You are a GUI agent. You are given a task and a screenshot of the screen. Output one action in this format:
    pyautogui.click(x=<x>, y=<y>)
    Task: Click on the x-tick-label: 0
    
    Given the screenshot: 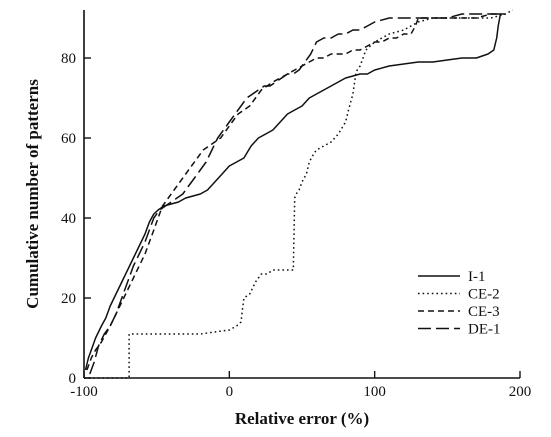 What is the action you would take?
    pyautogui.click(x=230, y=392)
    